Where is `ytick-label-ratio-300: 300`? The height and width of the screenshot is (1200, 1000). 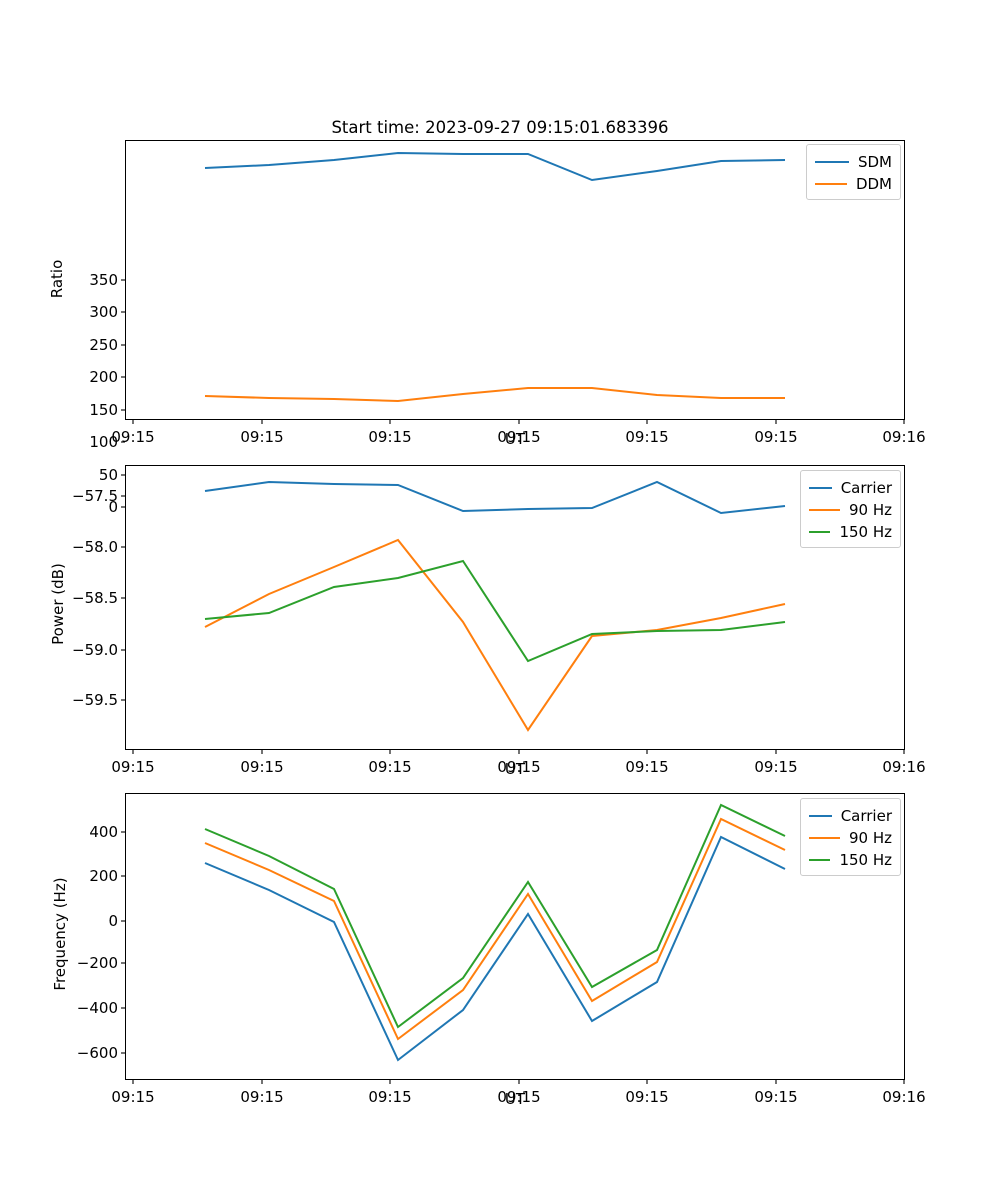 ytick-label-ratio-300: 300 is located at coordinates (103, 312).